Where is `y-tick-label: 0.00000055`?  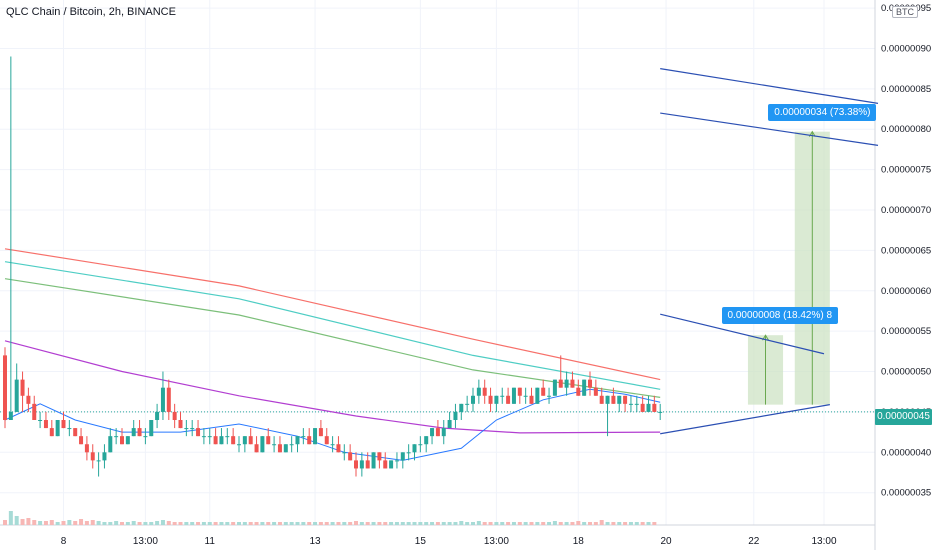
y-tick-label: 0.00000055 is located at coordinates (906, 331).